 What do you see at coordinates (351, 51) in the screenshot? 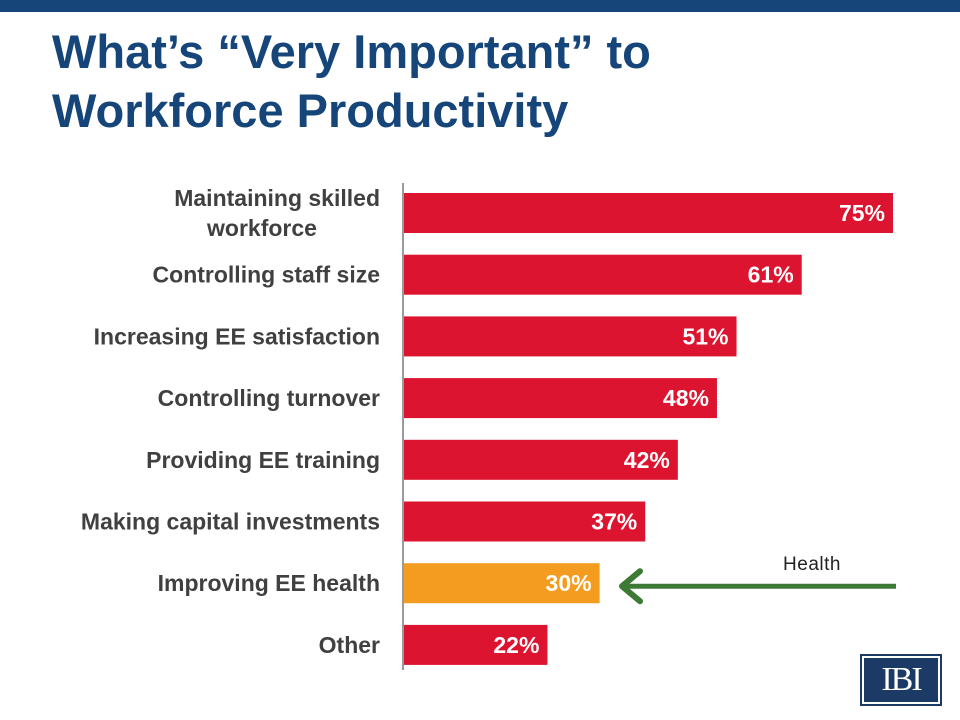
I see `title-line-1: What’s “Very Important” to` at bounding box center [351, 51].